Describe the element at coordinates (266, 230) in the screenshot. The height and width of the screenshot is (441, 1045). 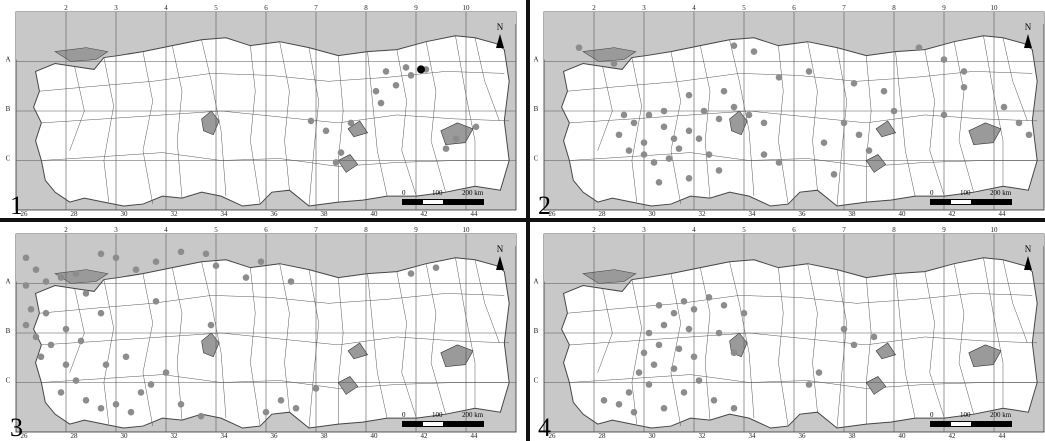
I see `grid-top-label: 6` at that location.